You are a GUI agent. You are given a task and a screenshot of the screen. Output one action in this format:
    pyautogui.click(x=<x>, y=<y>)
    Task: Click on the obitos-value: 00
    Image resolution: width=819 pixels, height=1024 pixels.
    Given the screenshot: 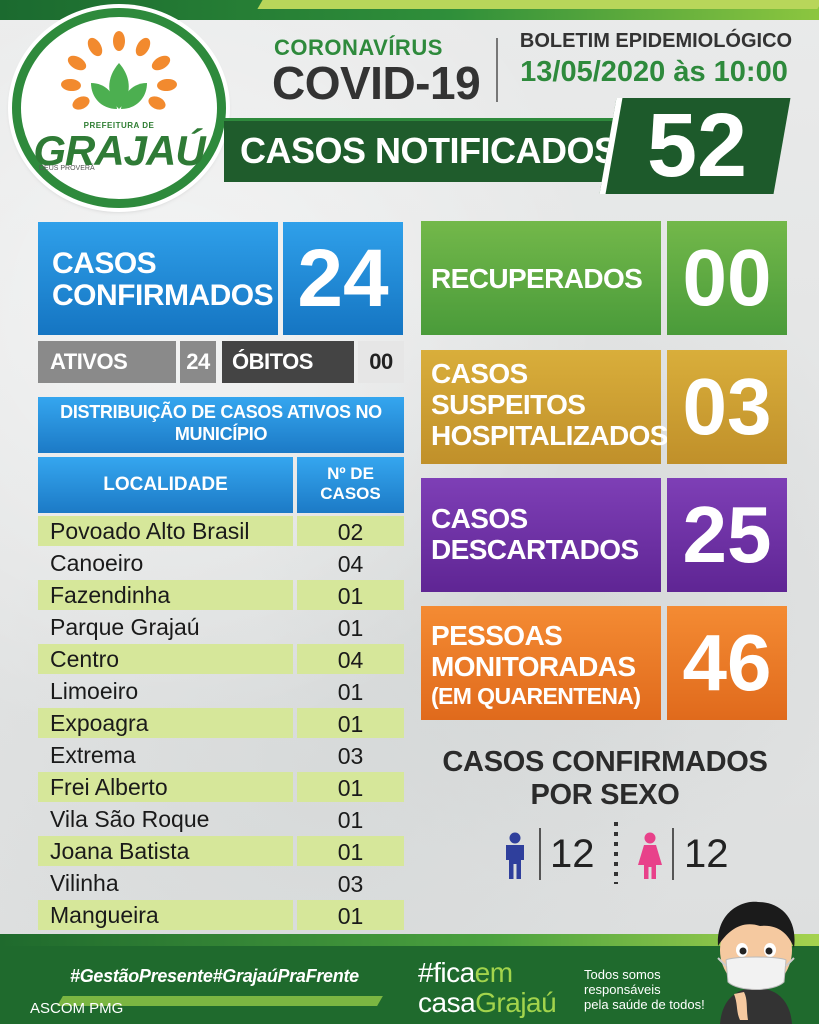 What is the action you would take?
    pyautogui.click(x=381, y=361)
    